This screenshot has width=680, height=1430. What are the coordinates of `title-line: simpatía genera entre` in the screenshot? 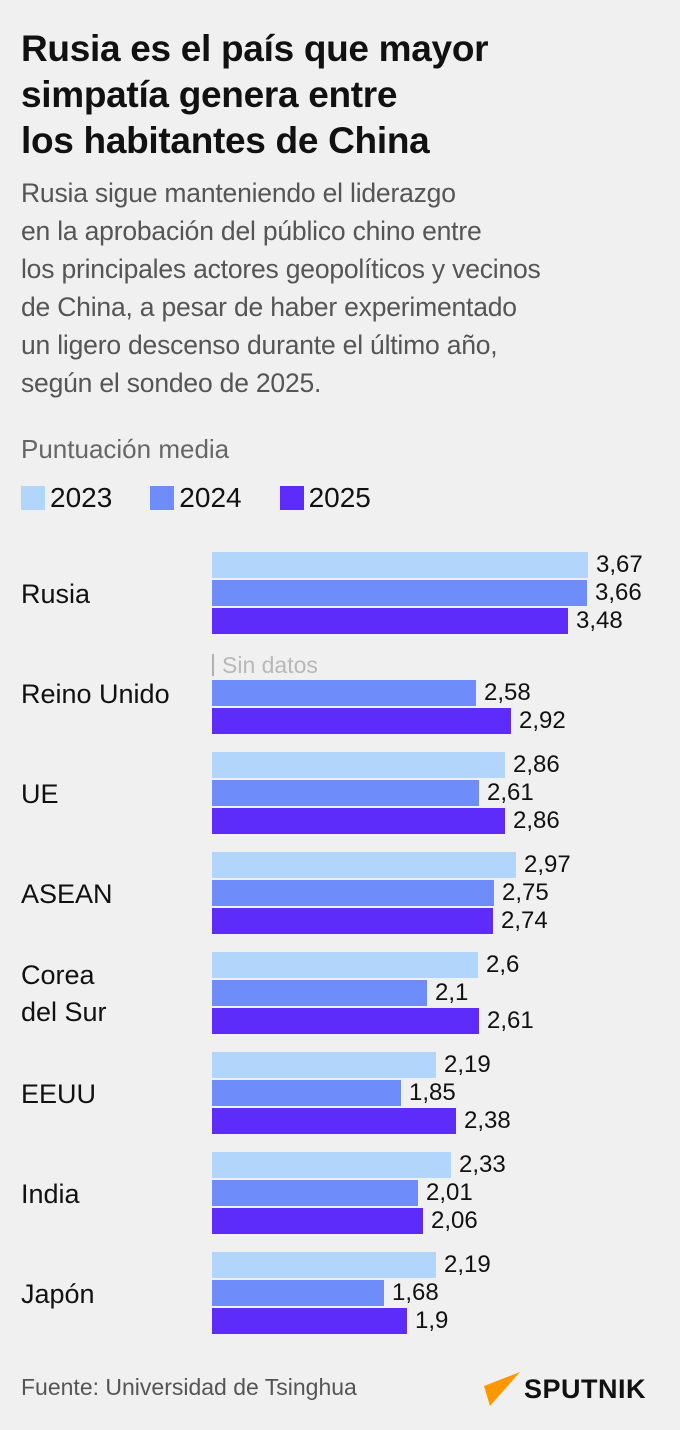 It's located at (209, 94).